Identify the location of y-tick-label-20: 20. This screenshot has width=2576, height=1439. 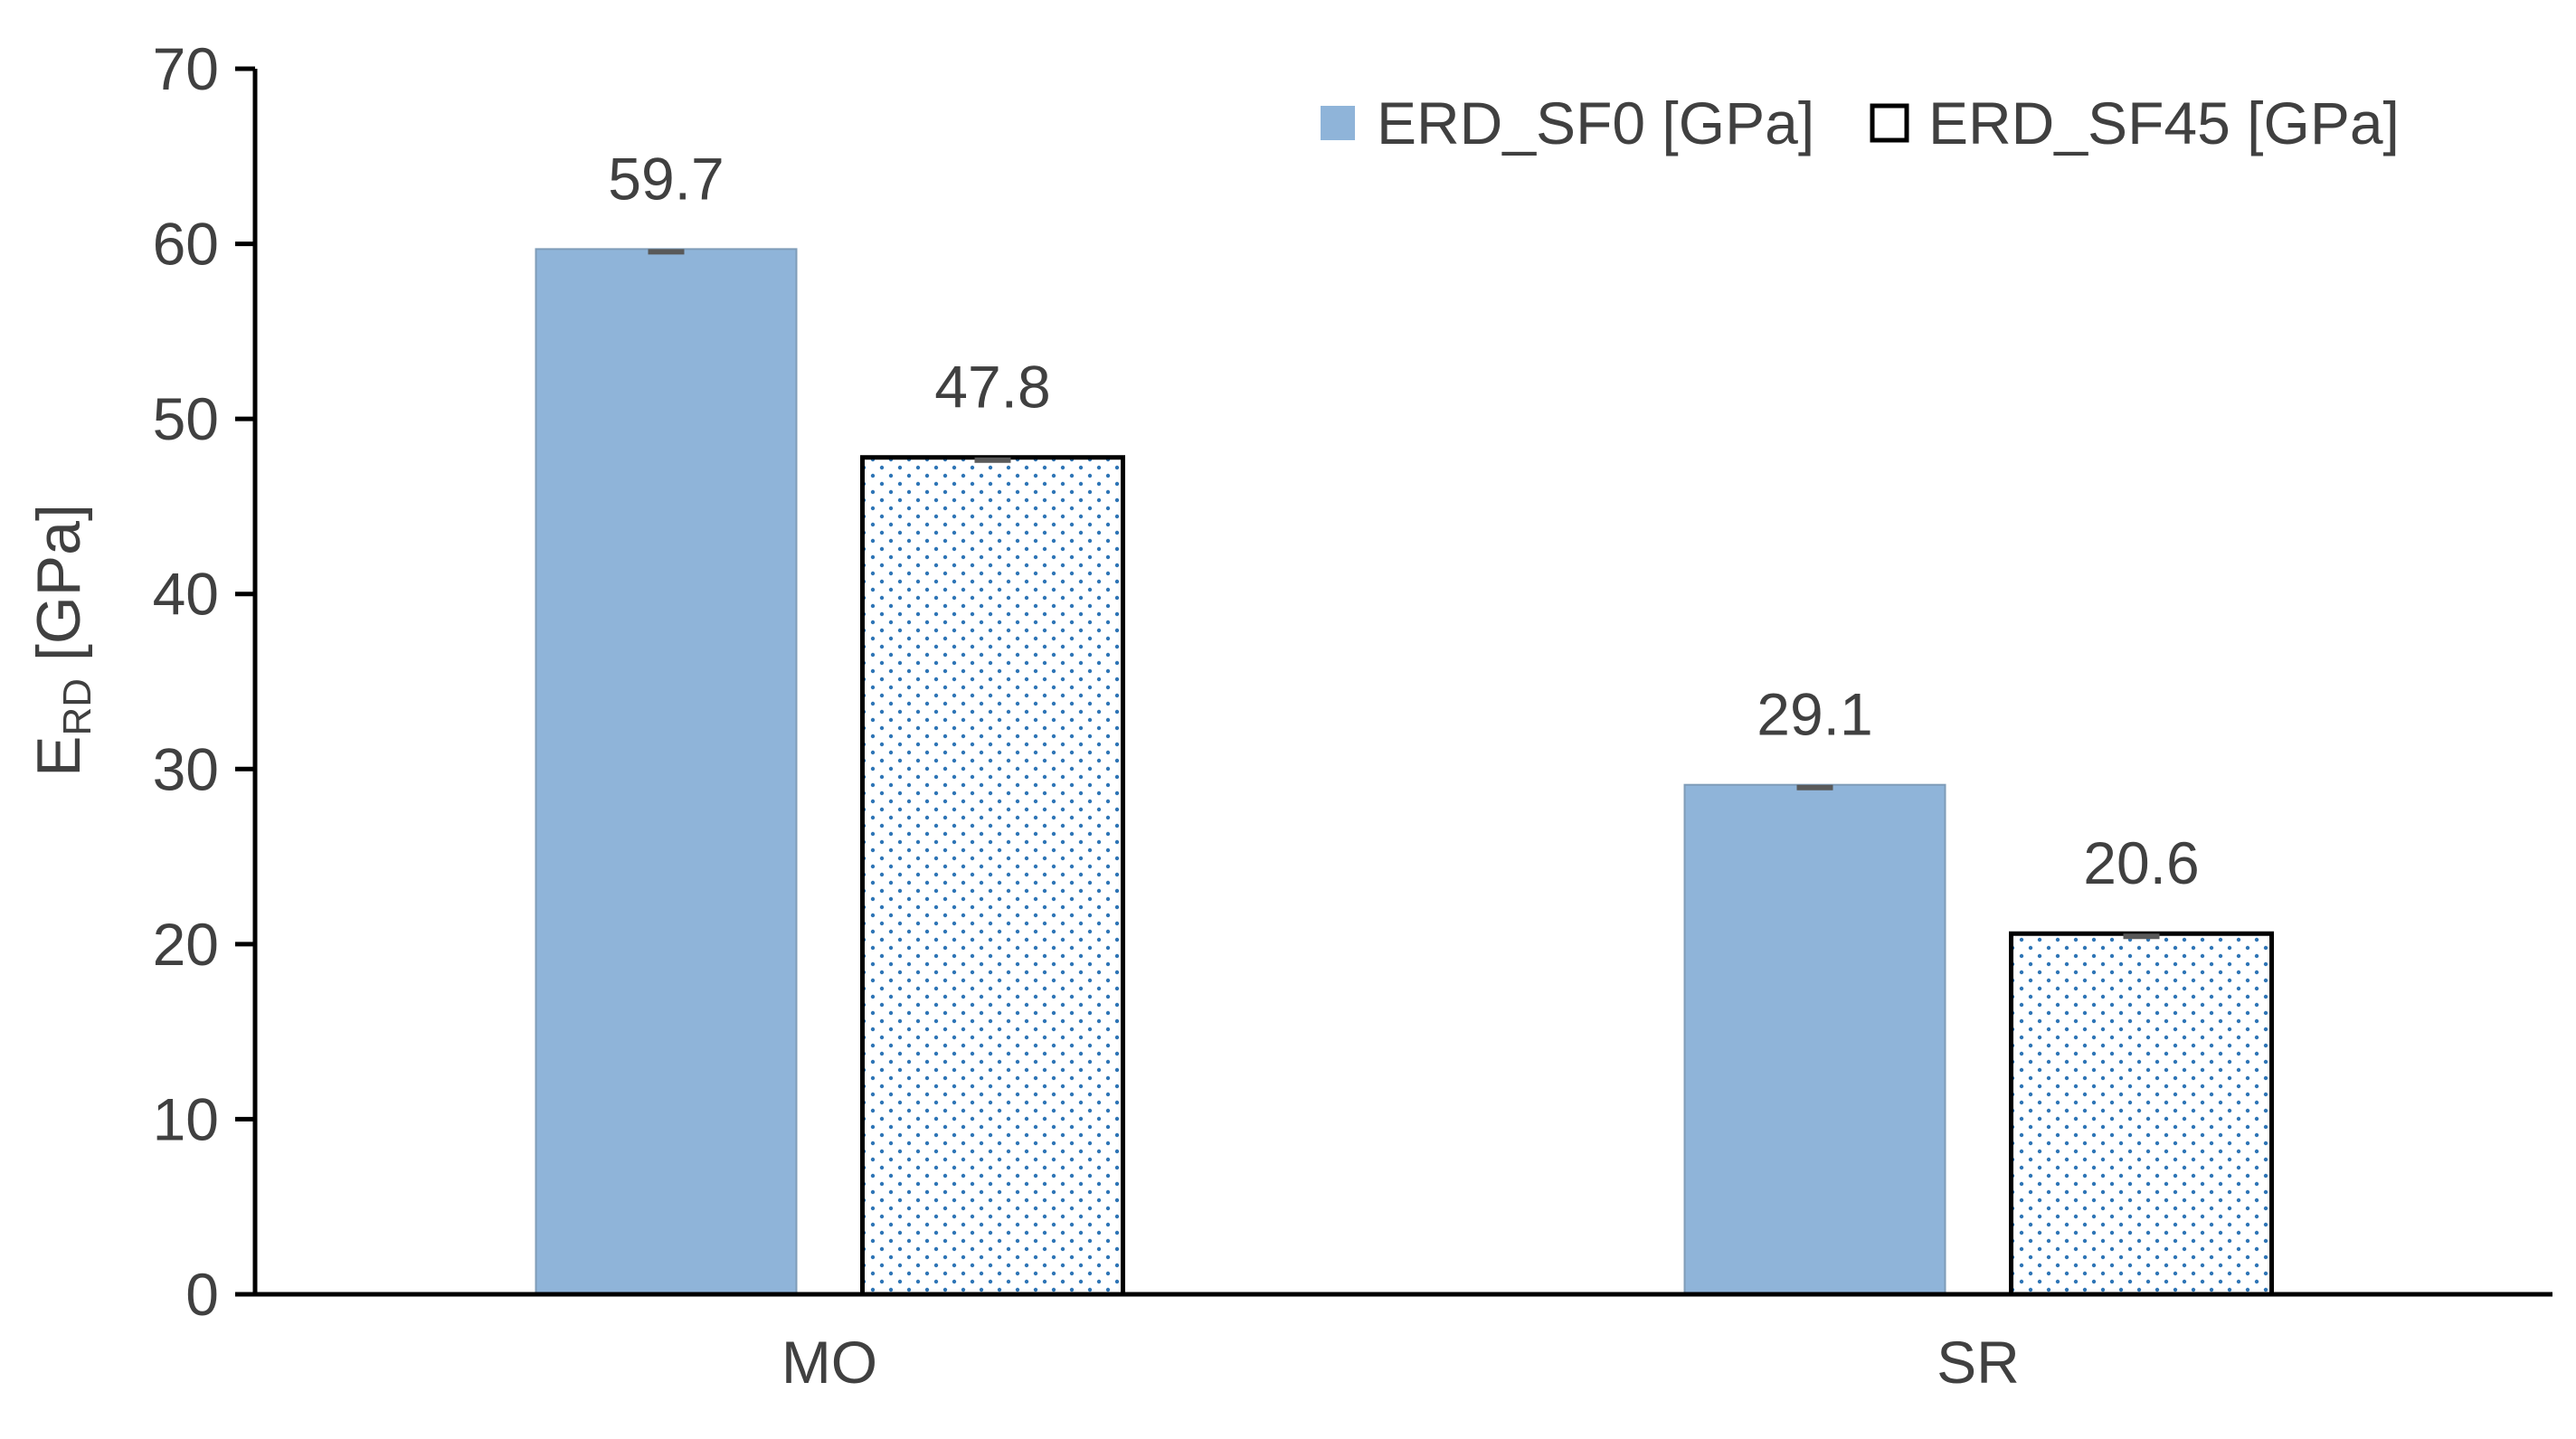
(186, 945).